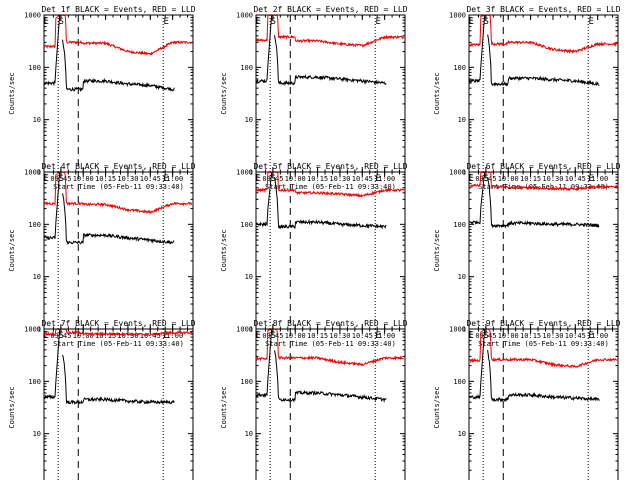  Describe the element at coordinates (543, 323) in the screenshot. I see `panel-title: Det 9f BLACK = Events, RED = LLD` at that location.